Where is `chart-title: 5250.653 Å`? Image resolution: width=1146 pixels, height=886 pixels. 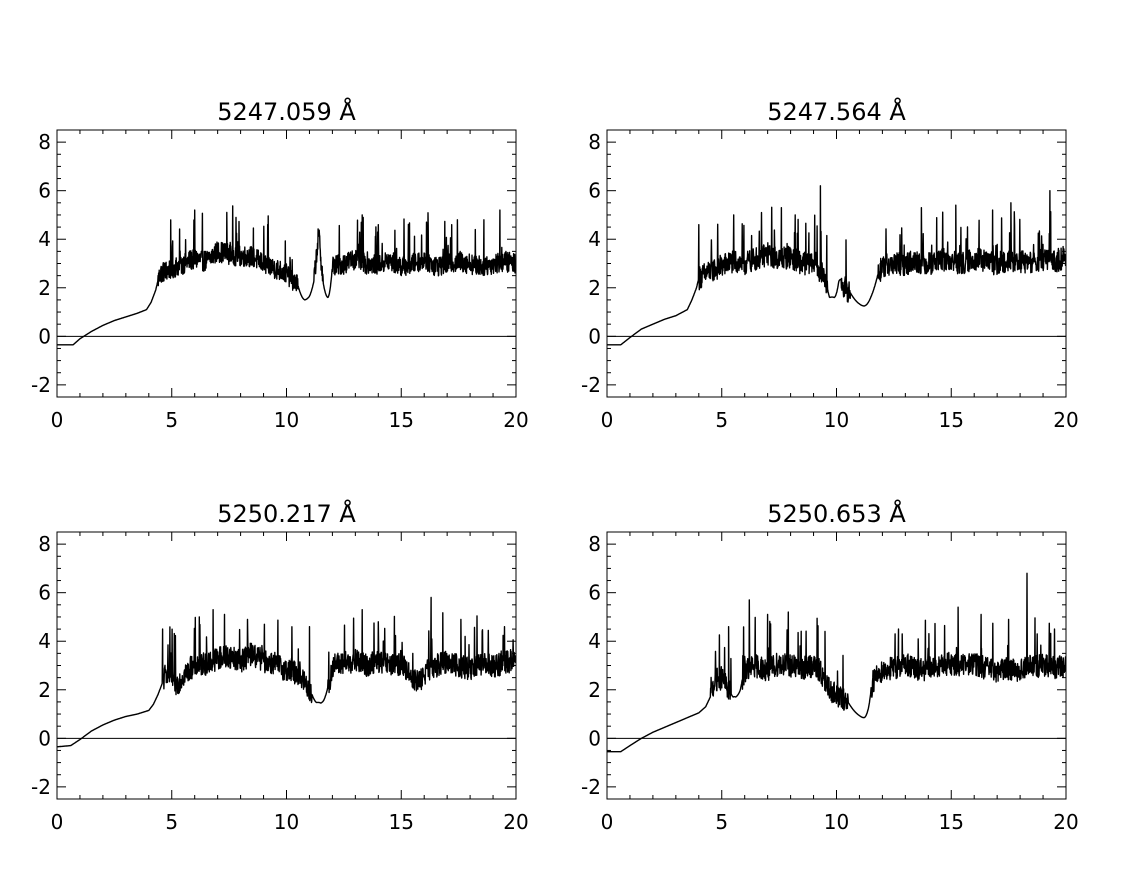 chart-title: 5250.653 Å is located at coordinates (836, 513).